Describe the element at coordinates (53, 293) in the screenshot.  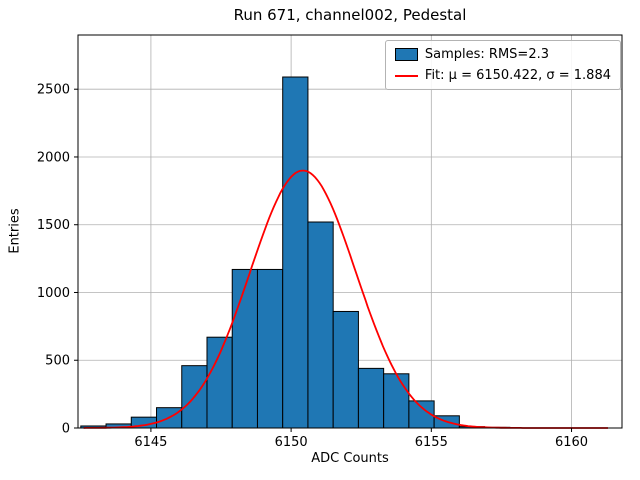
I see `svg-text: 1000` at that location.